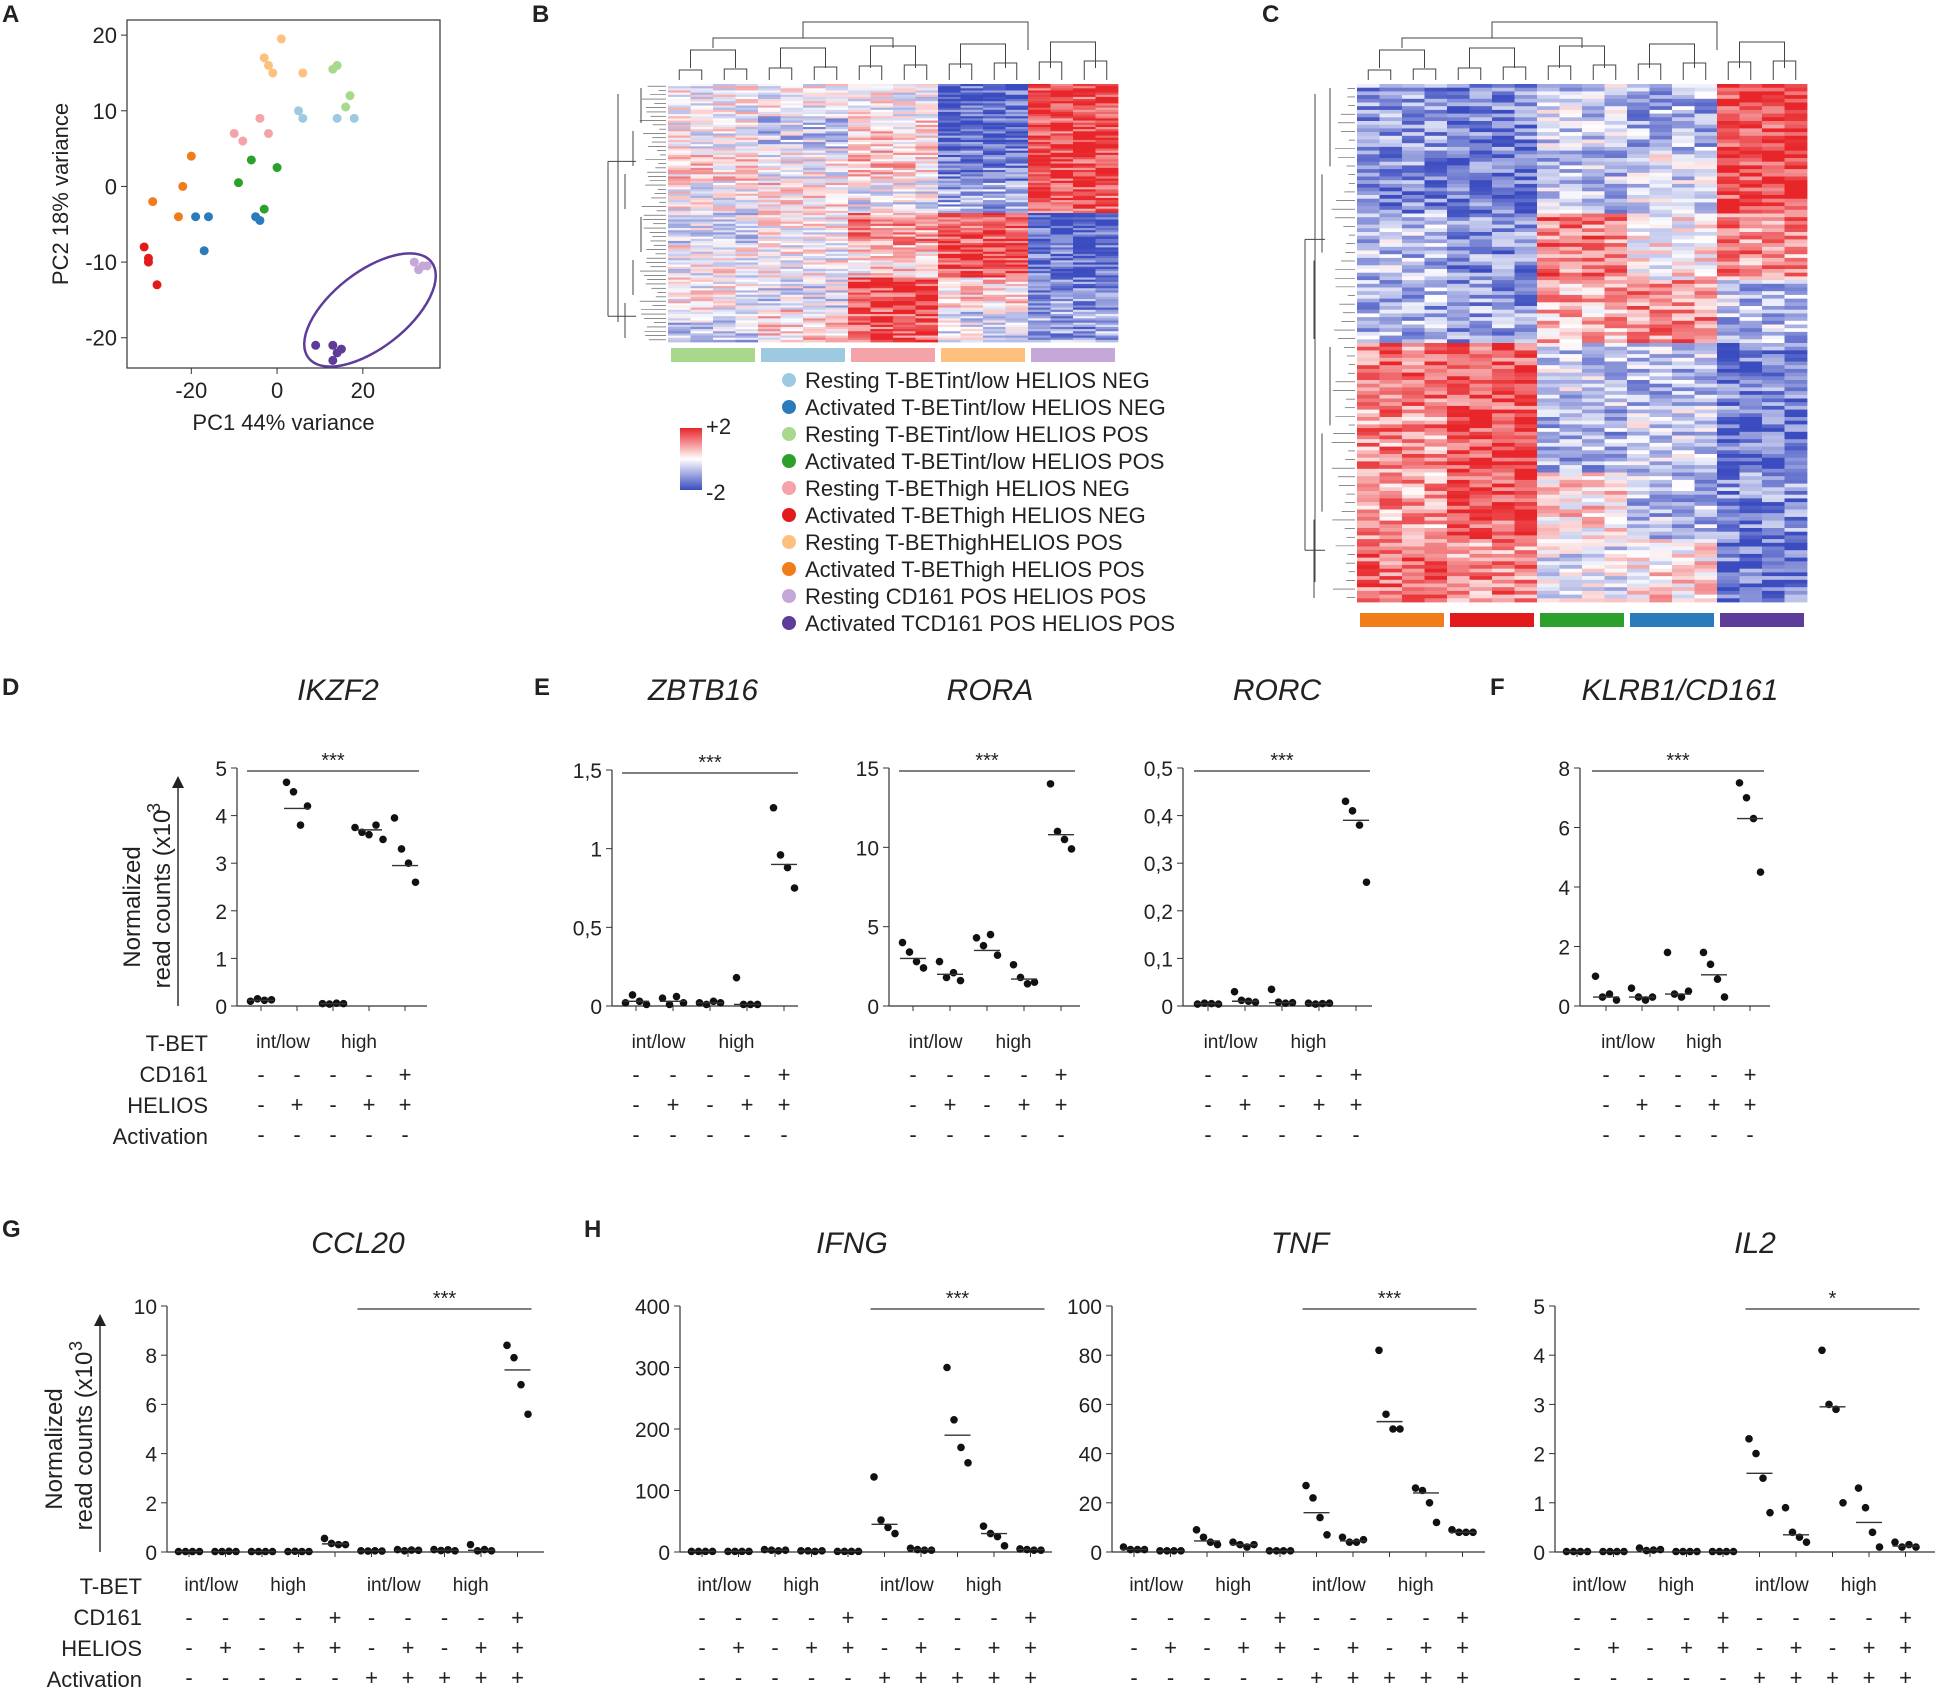 The width and height of the screenshot is (1949, 1689). Describe the element at coordinates (11, 1229) in the screenshot. I see `panel-letter-G: G` at that location.